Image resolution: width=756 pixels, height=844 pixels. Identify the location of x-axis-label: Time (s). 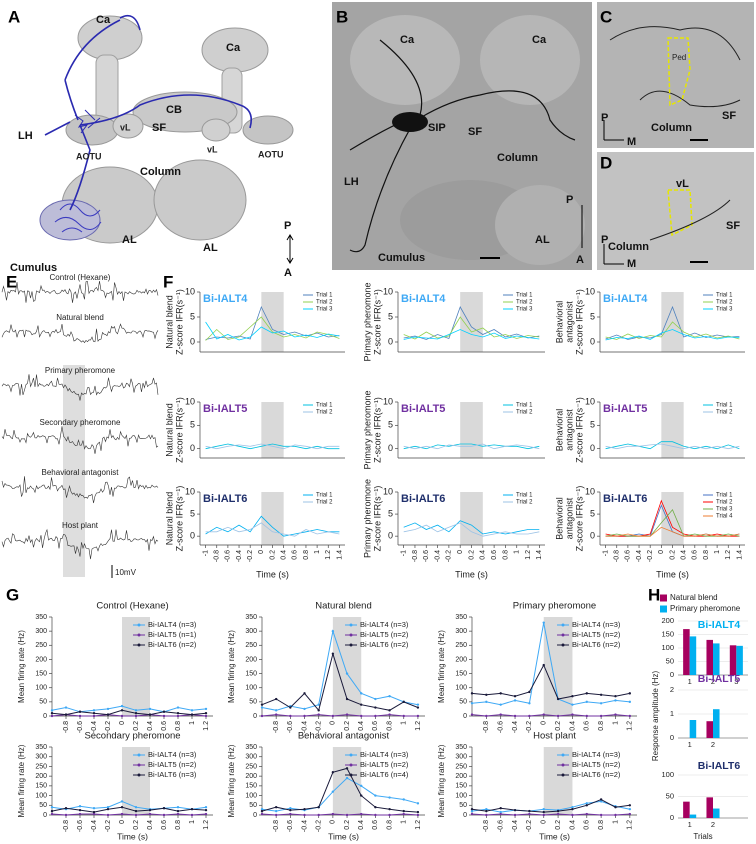
(343, 836).